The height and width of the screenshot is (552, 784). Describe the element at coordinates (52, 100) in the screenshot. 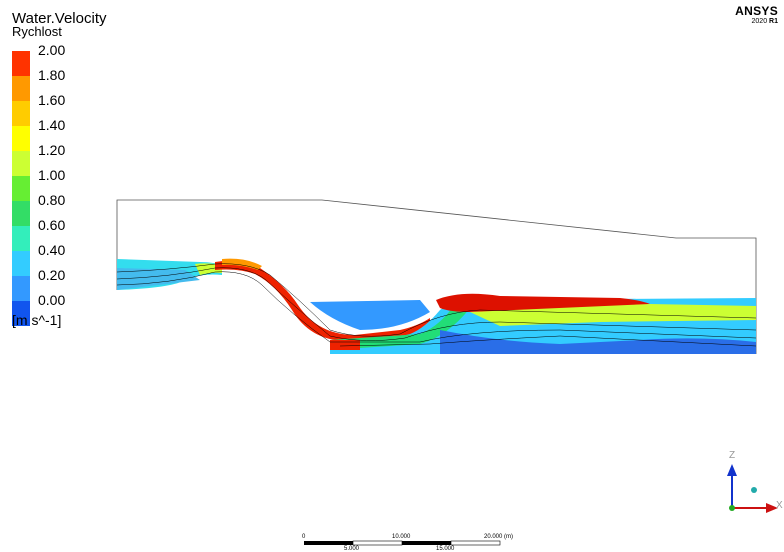

I see `legend-tick-label: 1.60` at that location.